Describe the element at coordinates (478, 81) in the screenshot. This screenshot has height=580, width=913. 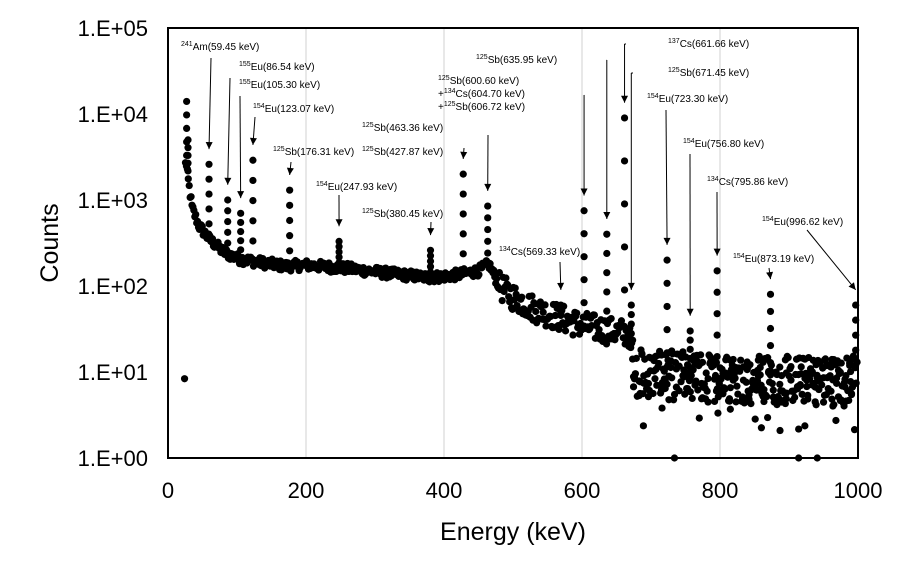
I see `annotation-label: 125Sb(600.60 keV)` at that location.